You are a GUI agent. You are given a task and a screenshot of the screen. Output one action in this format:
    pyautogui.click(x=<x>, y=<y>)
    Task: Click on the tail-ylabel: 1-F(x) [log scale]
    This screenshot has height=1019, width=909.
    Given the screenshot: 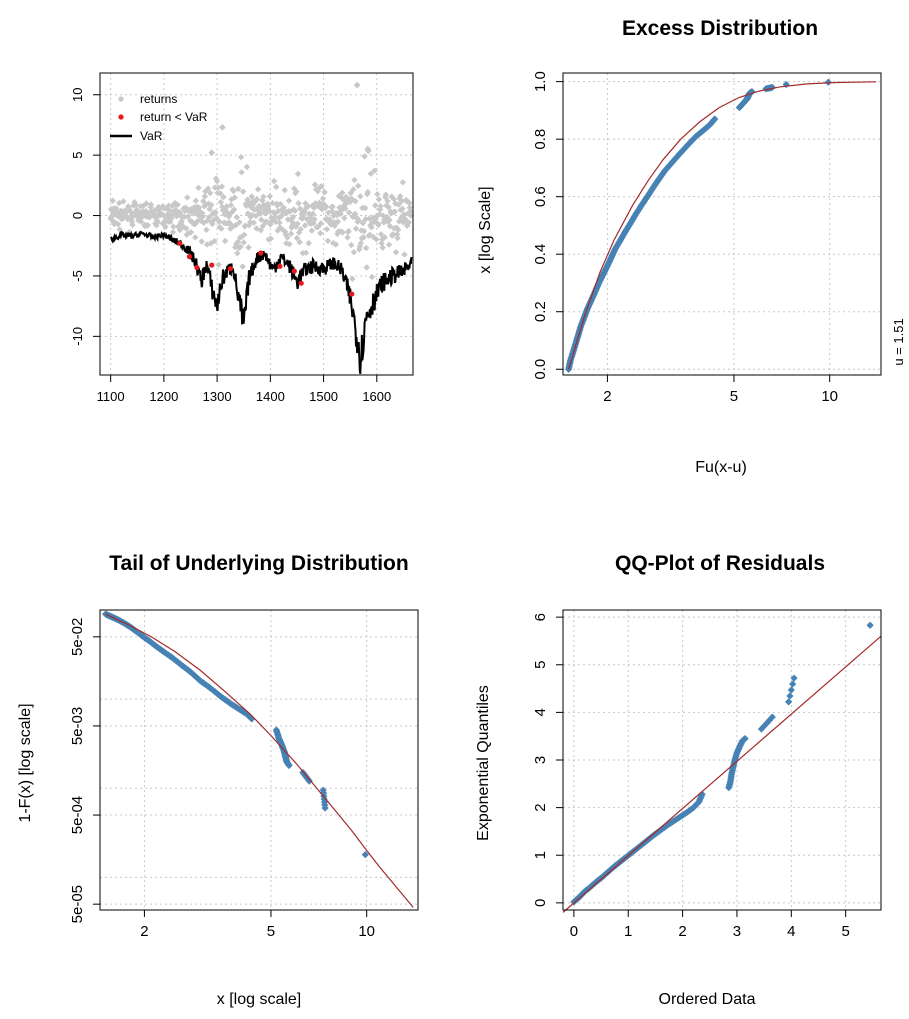 What is the action you would take?
    pyautogui.click(x=25, y=762)
    